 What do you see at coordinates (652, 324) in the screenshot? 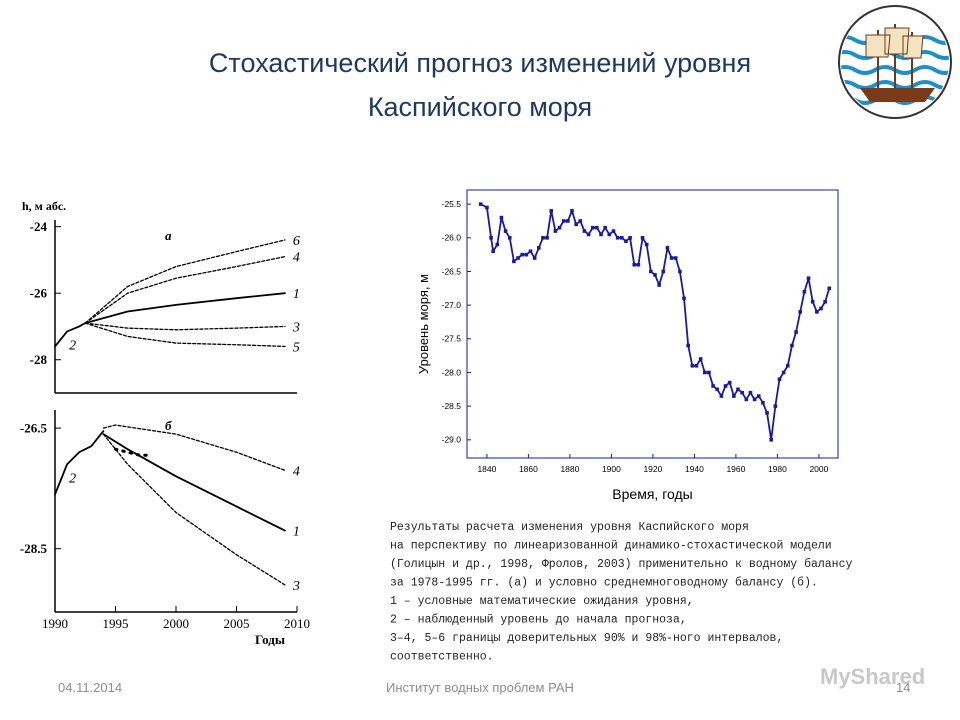
I see `plot-frame` at bounding box center [652, 324].